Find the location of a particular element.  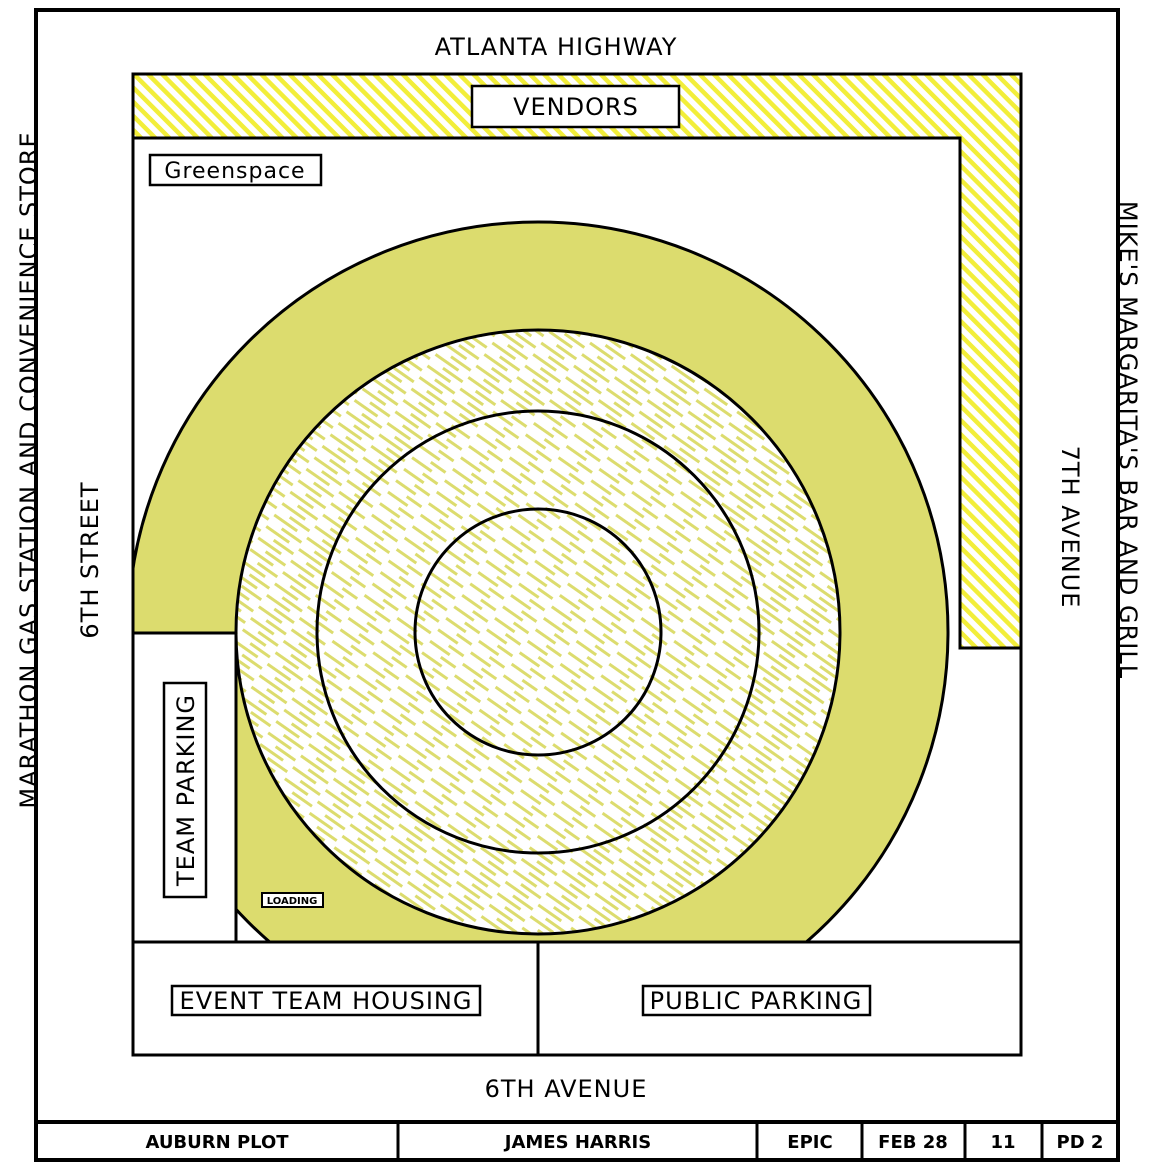

loading-label-box is located at coordinates (292, 900).